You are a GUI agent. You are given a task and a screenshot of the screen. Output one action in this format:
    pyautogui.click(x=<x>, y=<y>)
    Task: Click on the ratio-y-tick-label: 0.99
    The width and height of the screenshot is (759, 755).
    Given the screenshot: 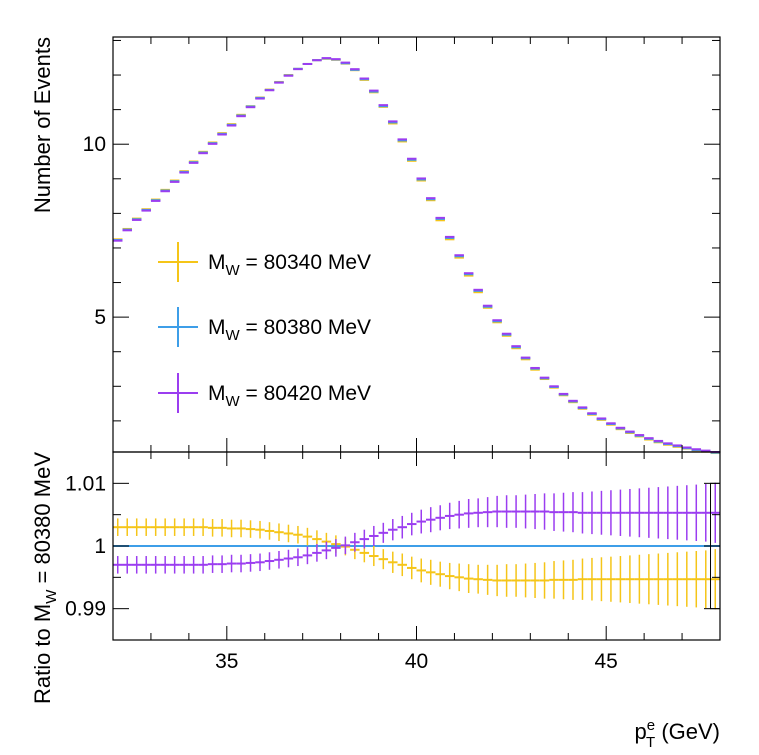 What is the action you would take?
    pyautogui.click(x=85, y=609)
    